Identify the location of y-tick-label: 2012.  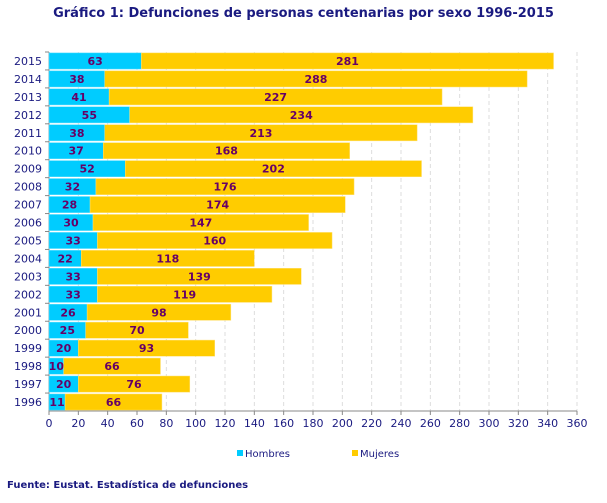
(28, 115).